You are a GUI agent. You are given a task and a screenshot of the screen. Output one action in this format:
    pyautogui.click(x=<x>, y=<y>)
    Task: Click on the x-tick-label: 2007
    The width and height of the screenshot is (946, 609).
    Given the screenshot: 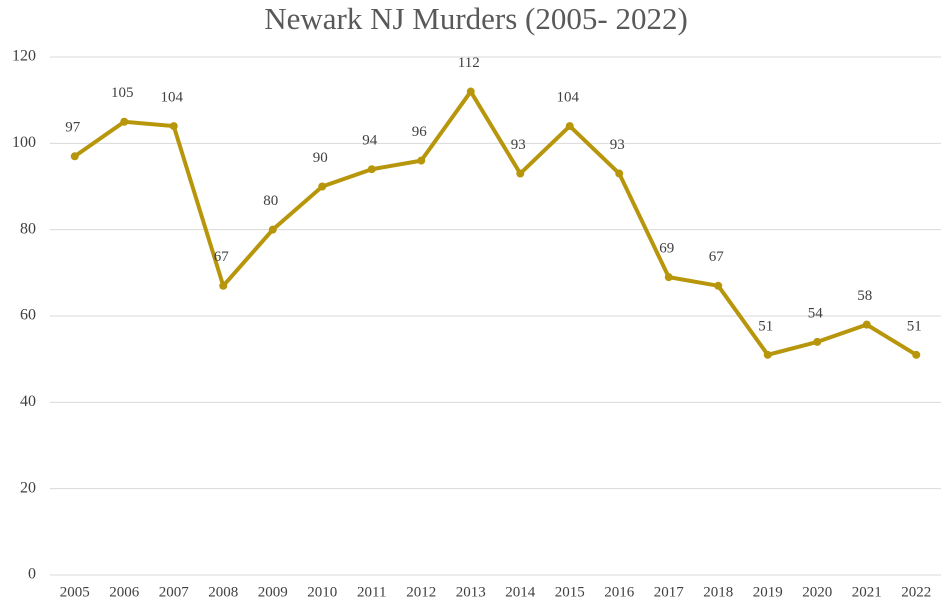 What is the action you would take?
    pyautogui.click(x=174, y=592)
    